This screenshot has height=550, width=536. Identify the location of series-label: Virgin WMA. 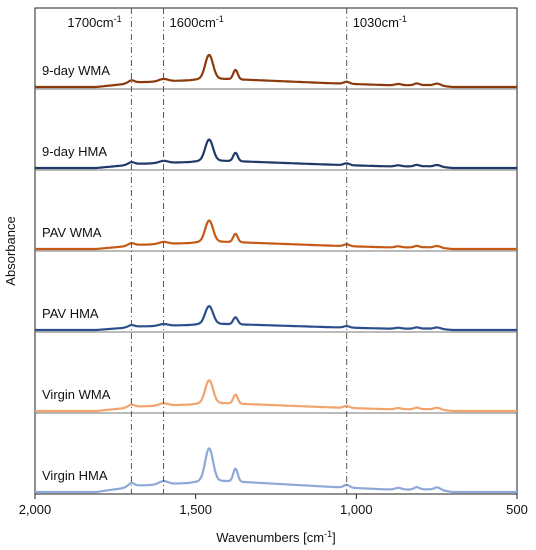
(76, 394).